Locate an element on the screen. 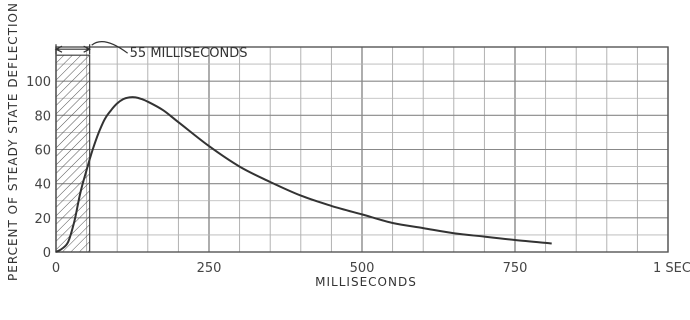 The image size is (690, 320). y-tick-labels: 0 20 40 60 80 100 is located at coordinates (38, 168).